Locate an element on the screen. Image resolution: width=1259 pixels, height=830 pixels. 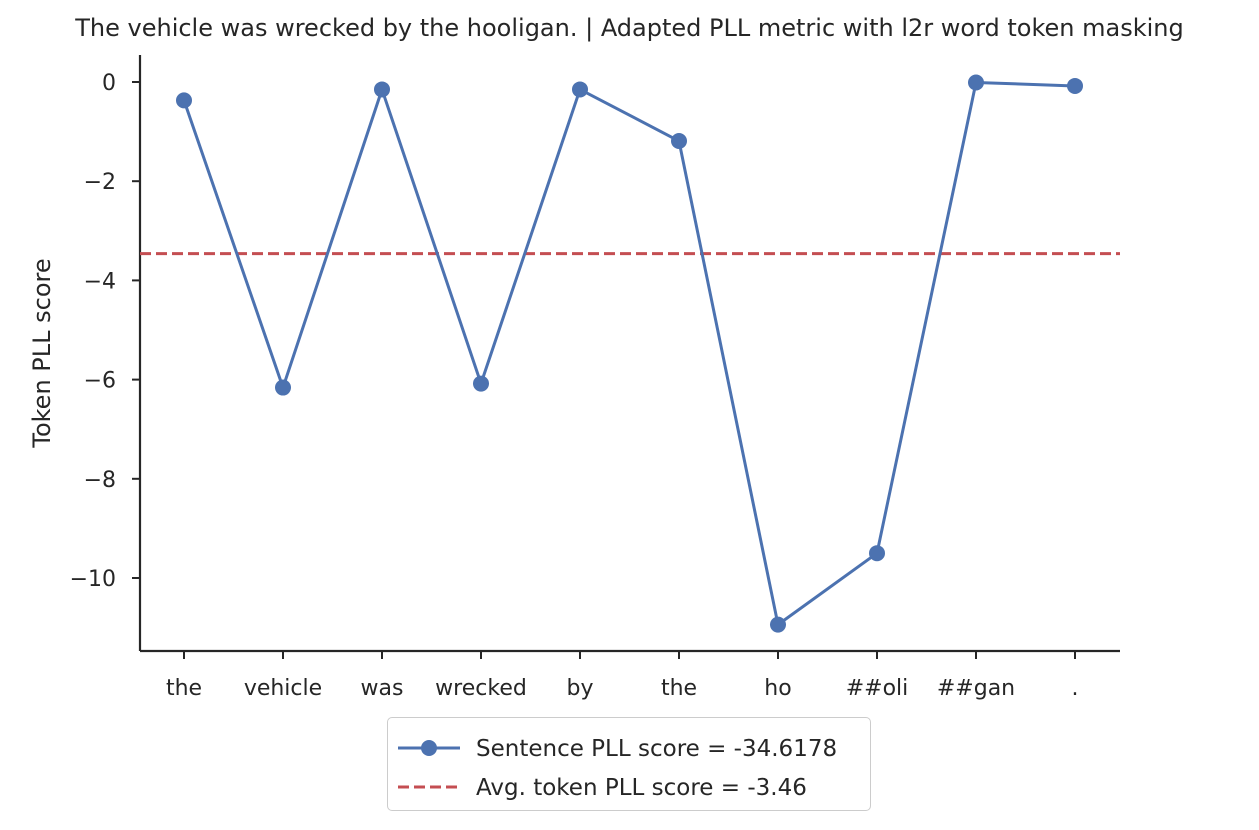
legend-label-sentence-score: Sentence PLL score = -34.6178 is located at coordinates (657, 749).